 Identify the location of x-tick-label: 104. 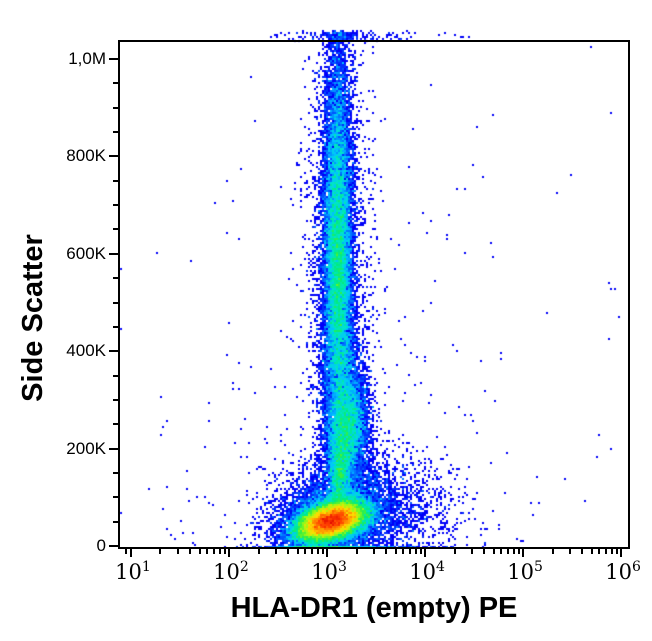
(427, 571).